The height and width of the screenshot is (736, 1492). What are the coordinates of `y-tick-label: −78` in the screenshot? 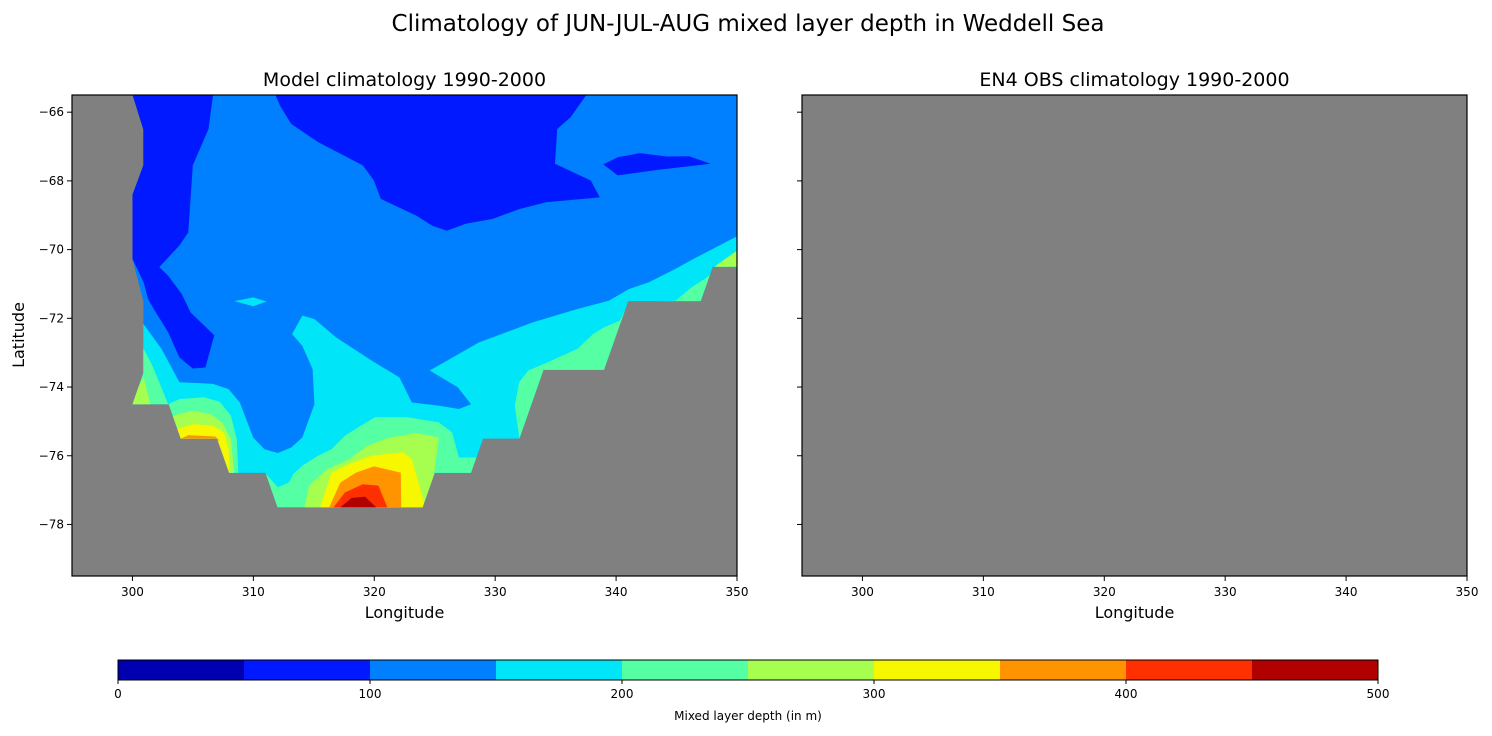 It's located at (51, 524).